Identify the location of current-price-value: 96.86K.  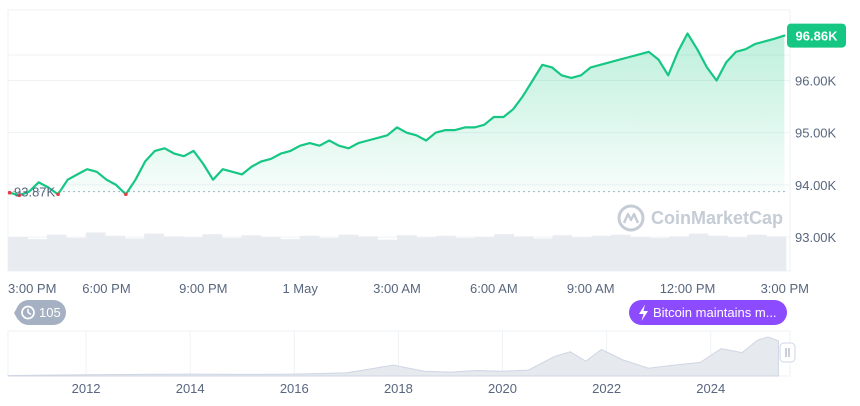
(817, 36).